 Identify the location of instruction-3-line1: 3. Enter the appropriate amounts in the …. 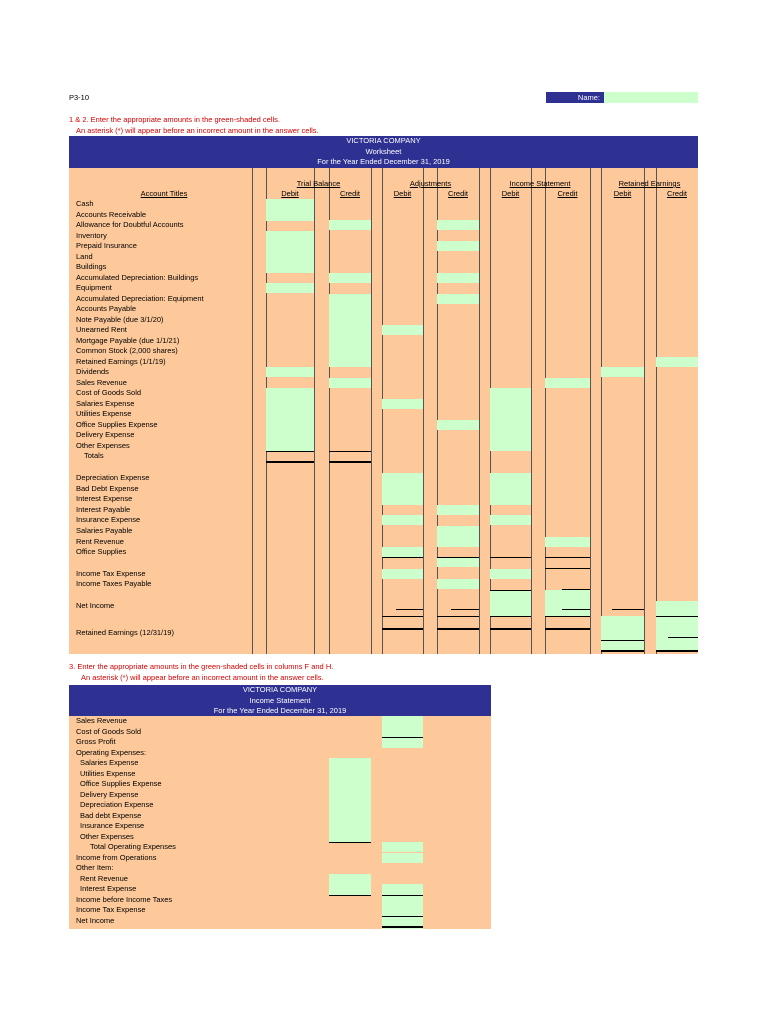
(201, 666).